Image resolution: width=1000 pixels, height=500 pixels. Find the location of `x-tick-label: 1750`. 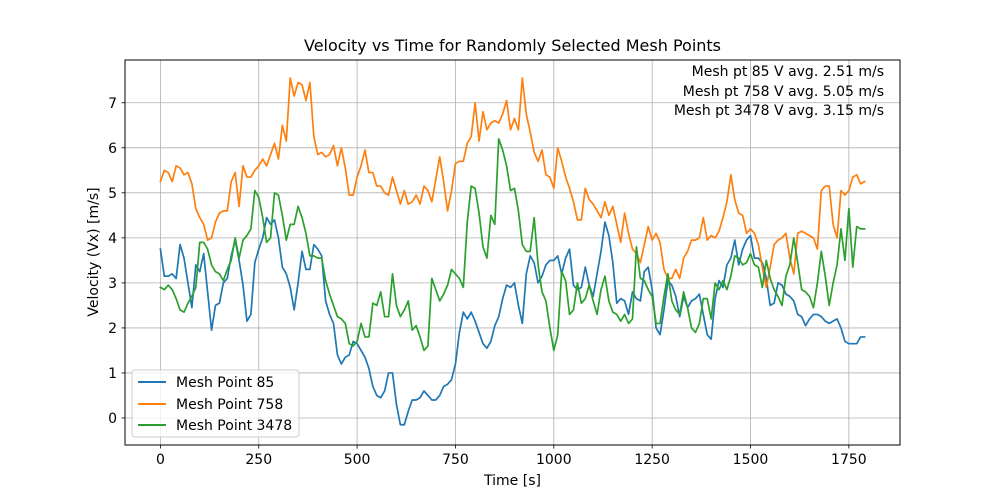

x-tick-label: 1750 is located at coordinates (849, 460).